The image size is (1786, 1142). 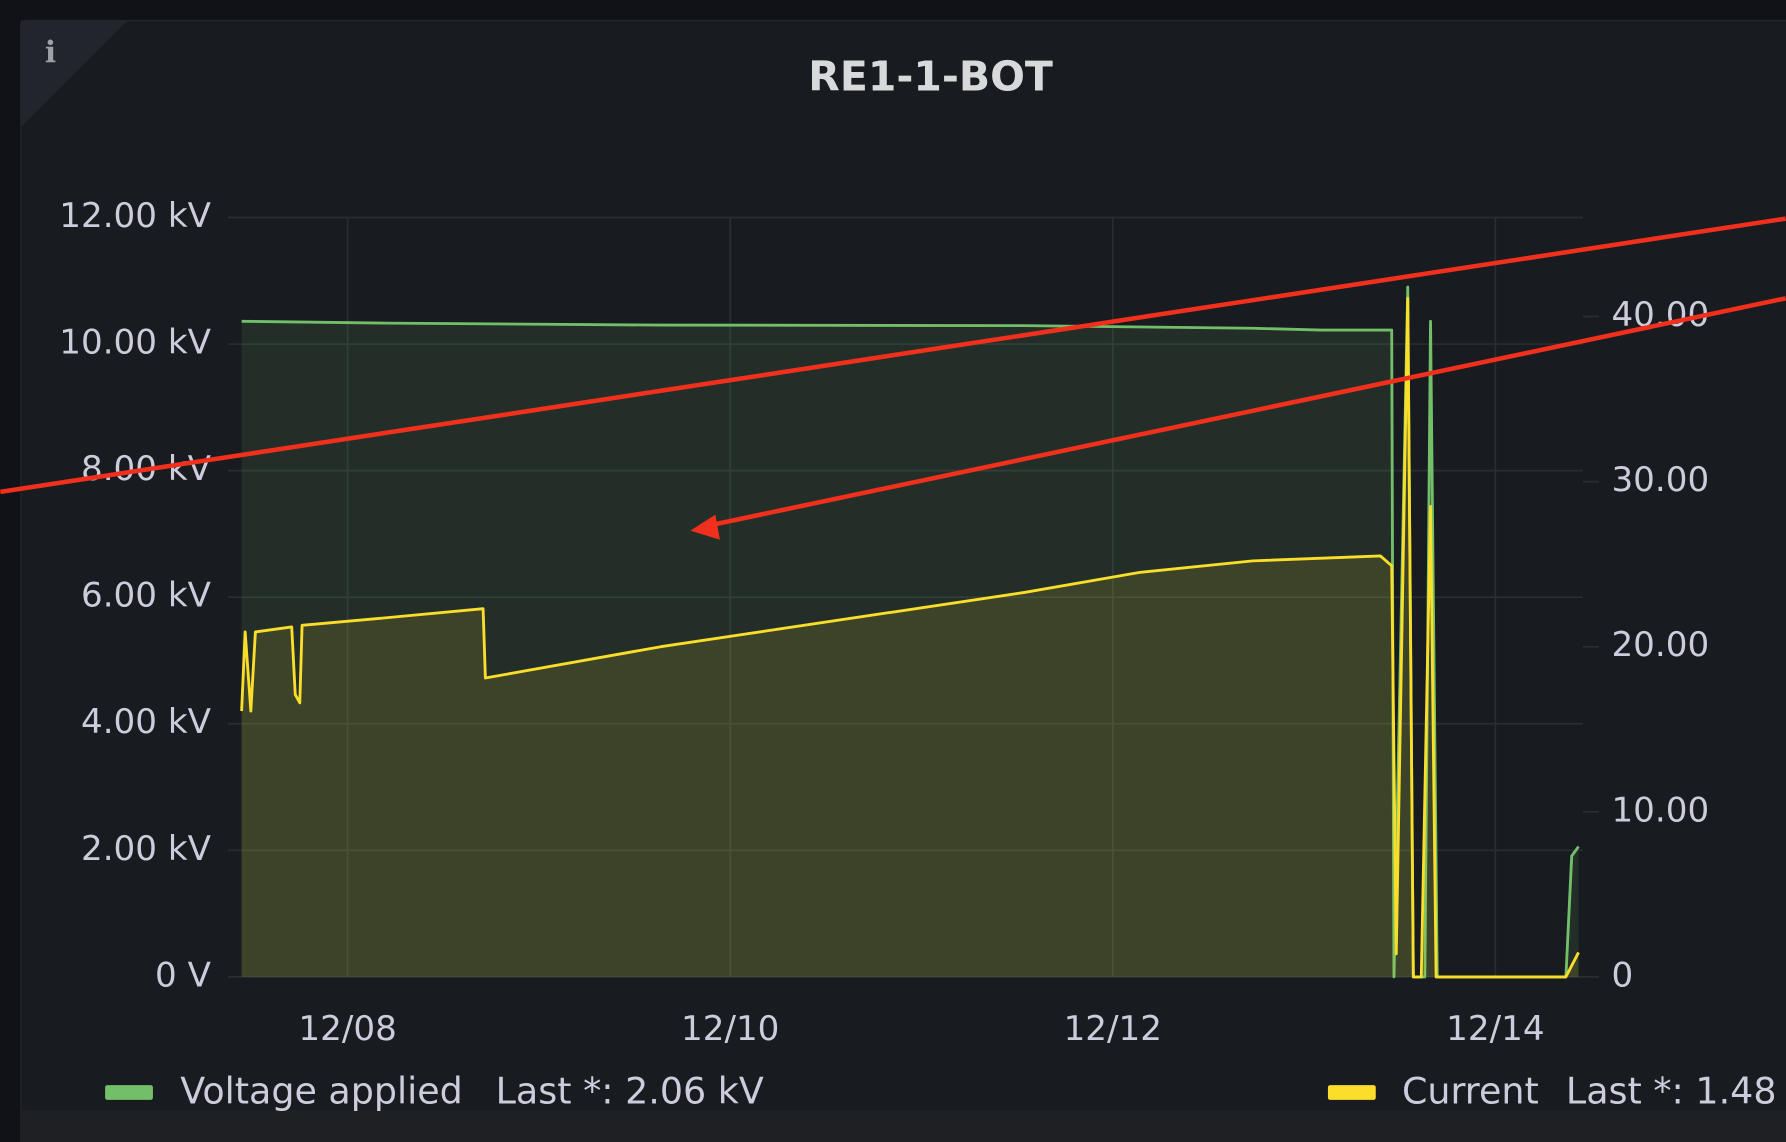 What do you see at coordinates (135, 343) in the screenshot?
I see `y-tick-label: 10.00 kV` at bounding box center [135, 343].